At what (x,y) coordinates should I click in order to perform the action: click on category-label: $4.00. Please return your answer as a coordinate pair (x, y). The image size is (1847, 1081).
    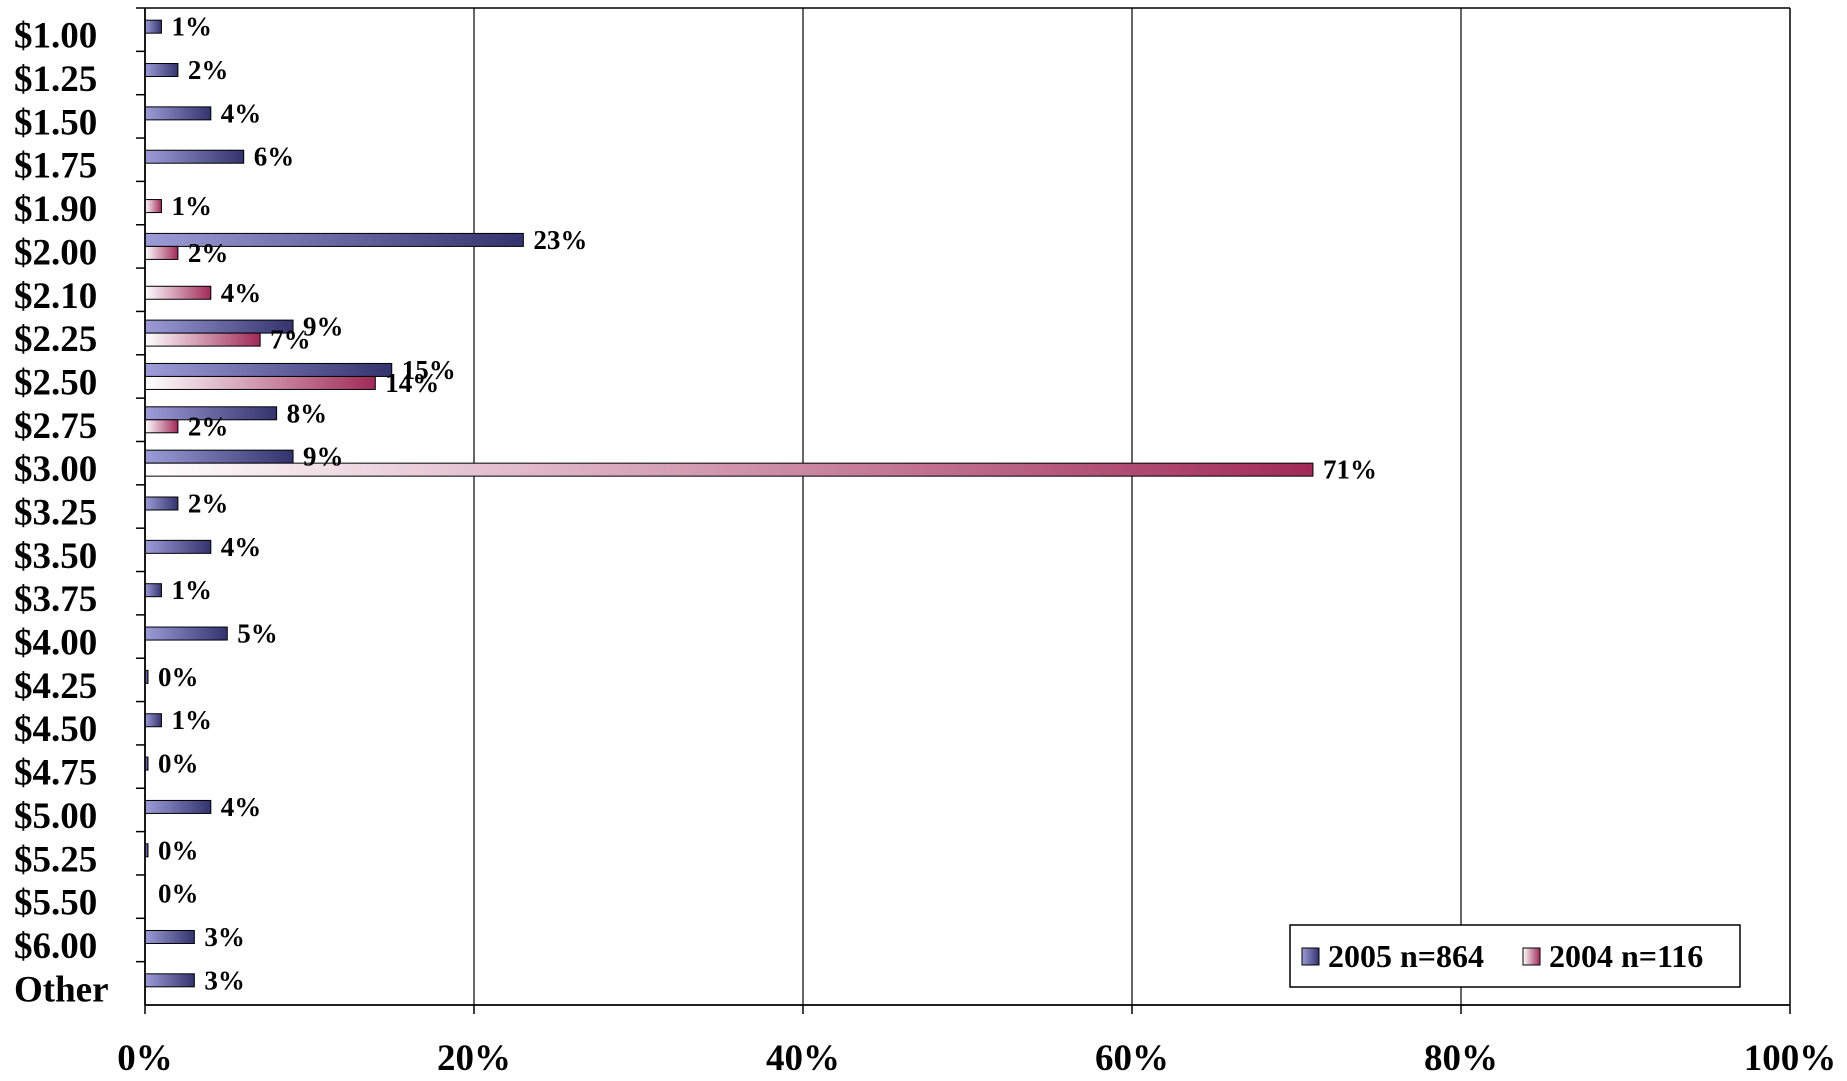
    Looking at the image, I should click on (55, 643).